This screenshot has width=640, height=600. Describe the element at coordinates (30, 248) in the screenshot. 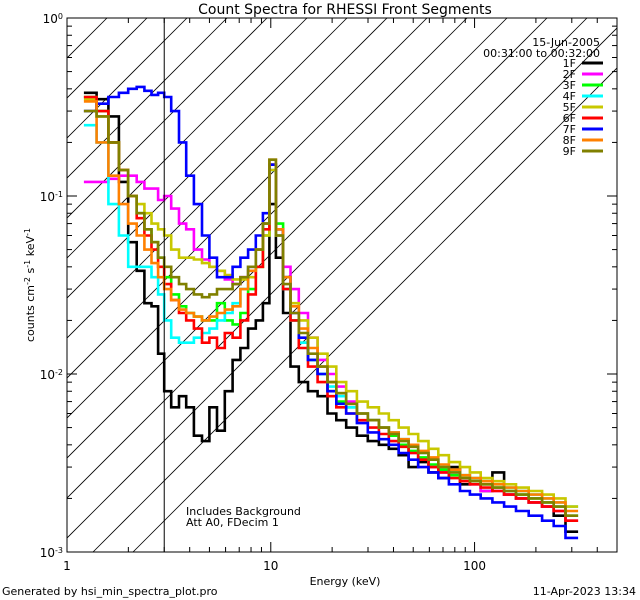

I see `y-label-suffix: keV` at that location.